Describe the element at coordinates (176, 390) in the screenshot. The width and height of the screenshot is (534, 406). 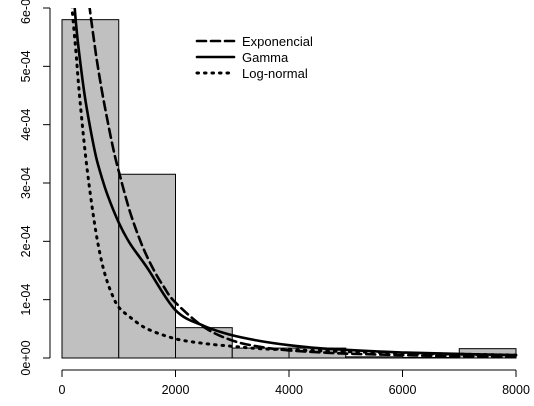
I see `x-tick-label: 2000` at that location.